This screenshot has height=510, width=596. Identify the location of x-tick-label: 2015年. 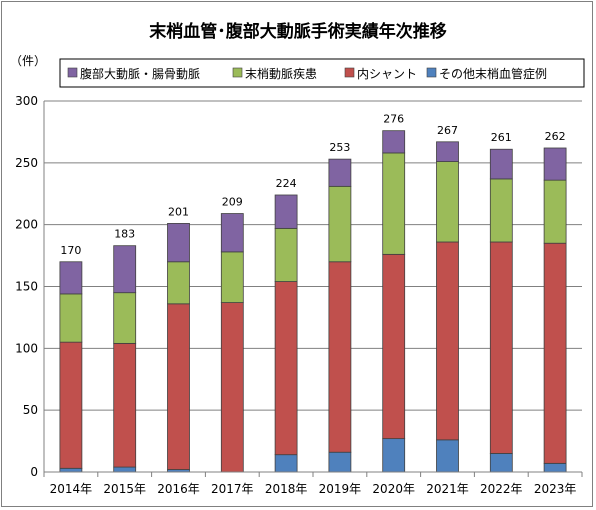
(124, 489).